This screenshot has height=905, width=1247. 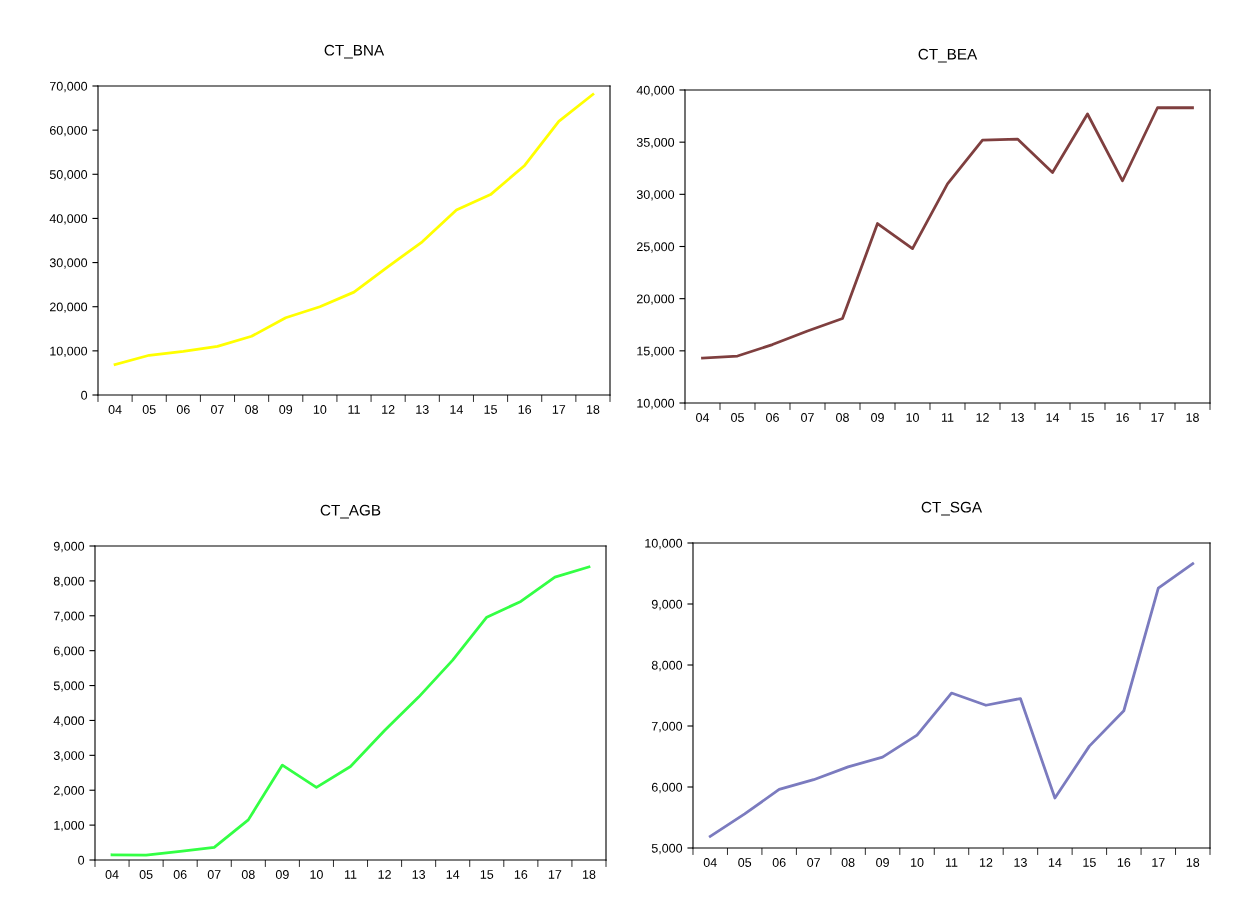 I want to click on y-tick-label: 3,000, so click(x=69, y=756).